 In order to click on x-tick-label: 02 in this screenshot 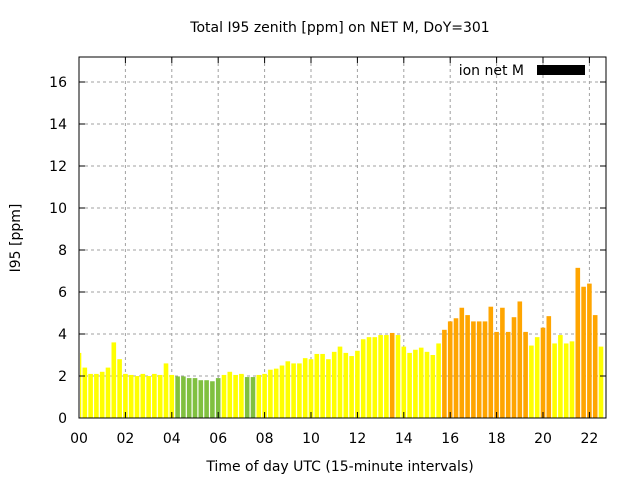, I will do `click(125, 439)`.